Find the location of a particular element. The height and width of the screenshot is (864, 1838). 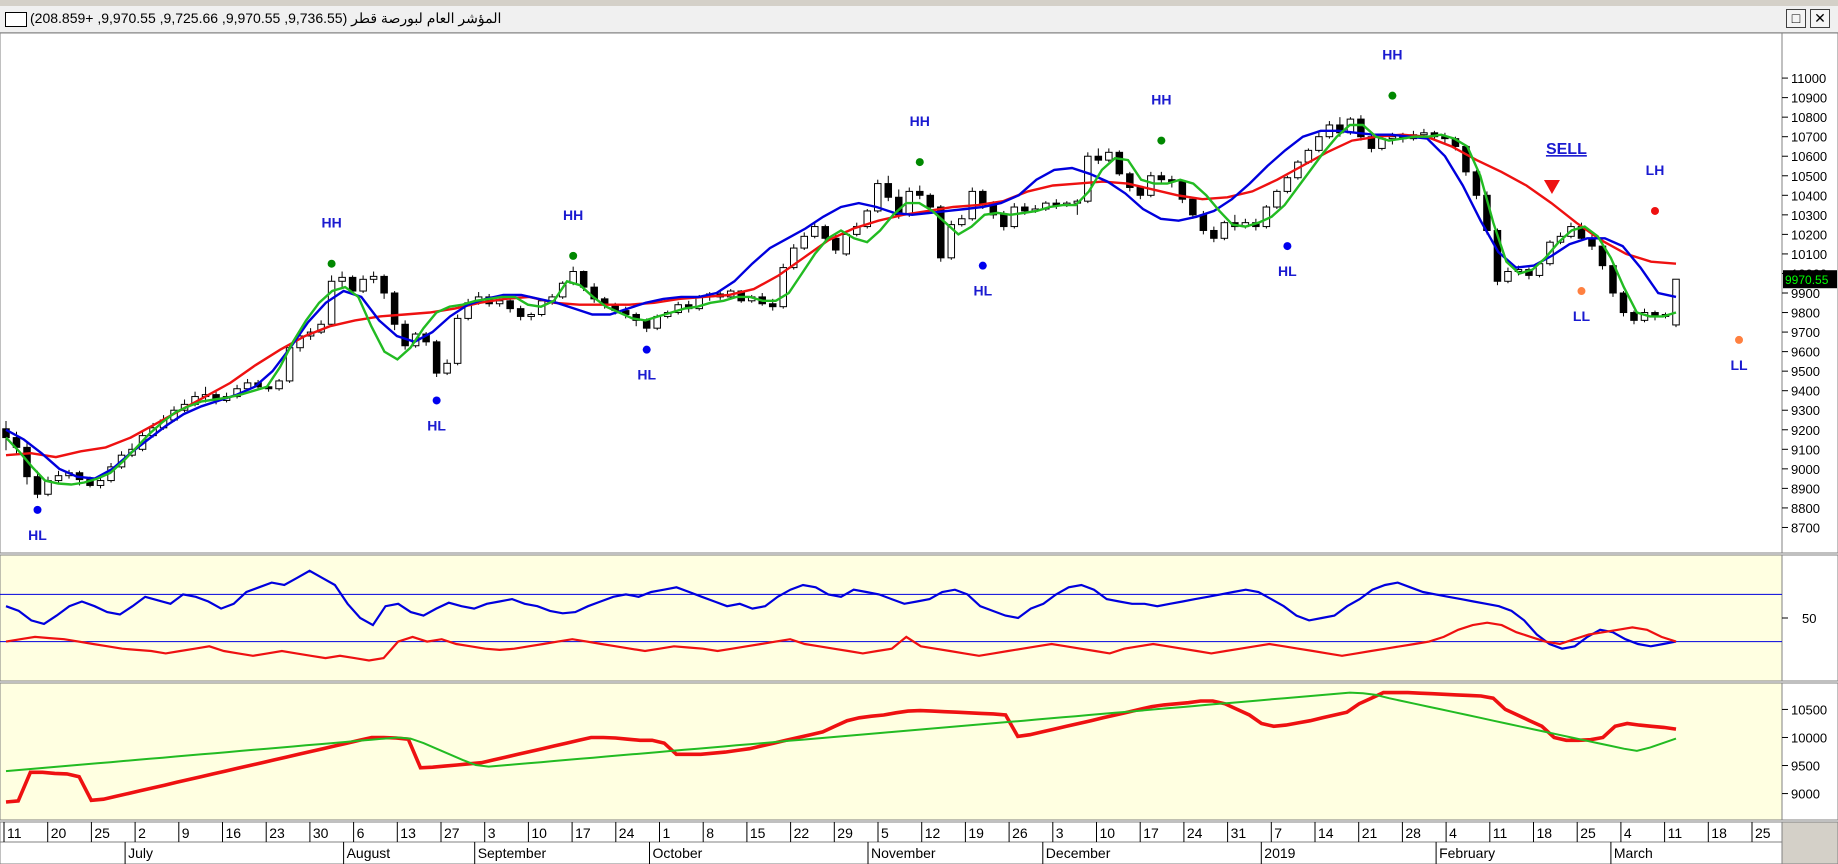

x-axis-day-label: 25 is located at coordinates (102, 833).